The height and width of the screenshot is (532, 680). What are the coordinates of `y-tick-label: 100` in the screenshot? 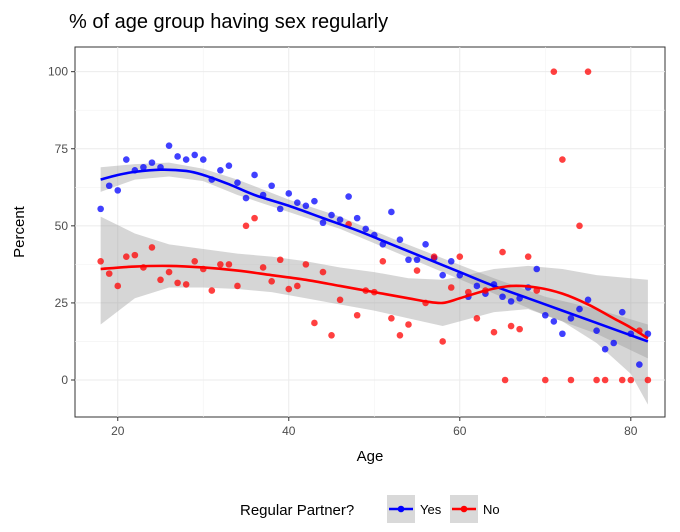 It's located at (58, 72).